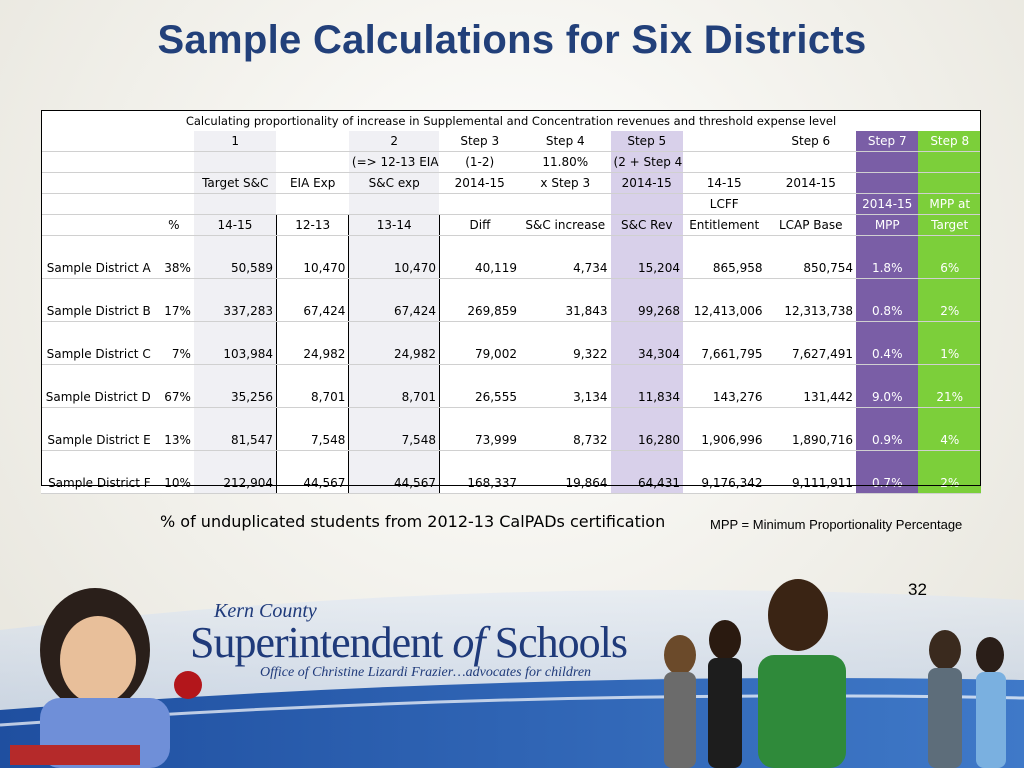 The image size is (1024, 768). What do you see at coordinates (312, 311) in the screenshot?
I see `table-cell: 67,424` at bounding box center [312, 311].